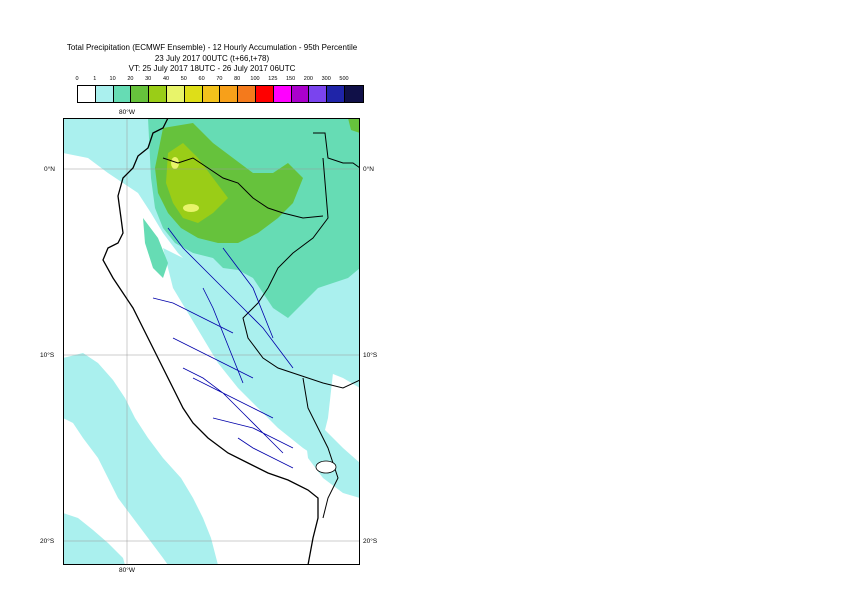 The width and height of the screenshot is (842, 596). I want to click on title-line-2: 23 July 2017 00UTC (t+66,t+78), so click(212, 58).